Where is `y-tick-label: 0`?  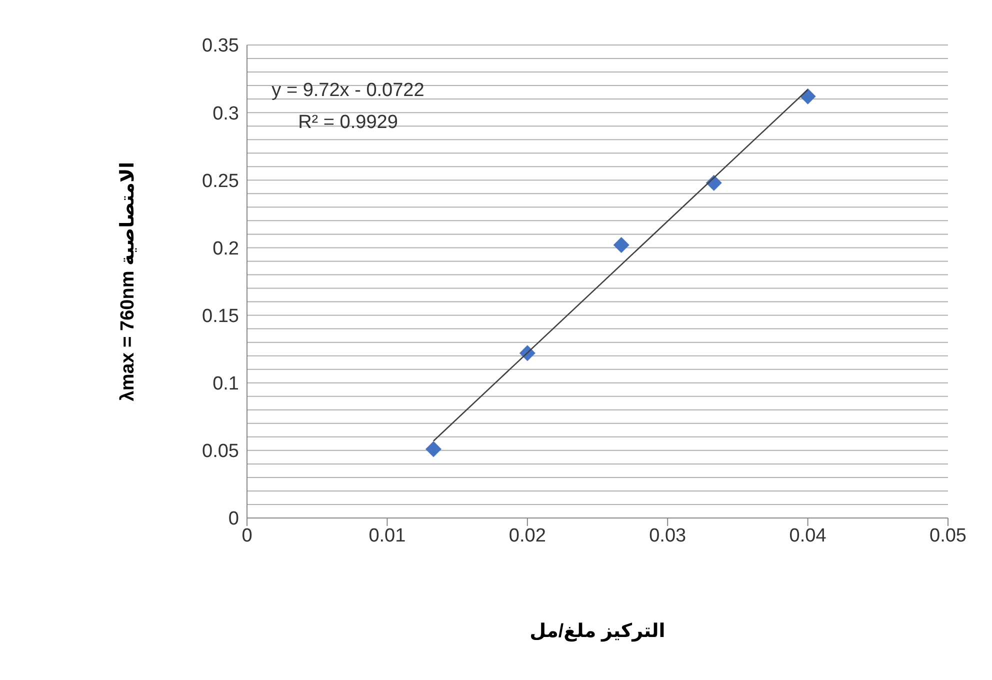
y-tick-label: 0 is located at coordinates (233, 519).